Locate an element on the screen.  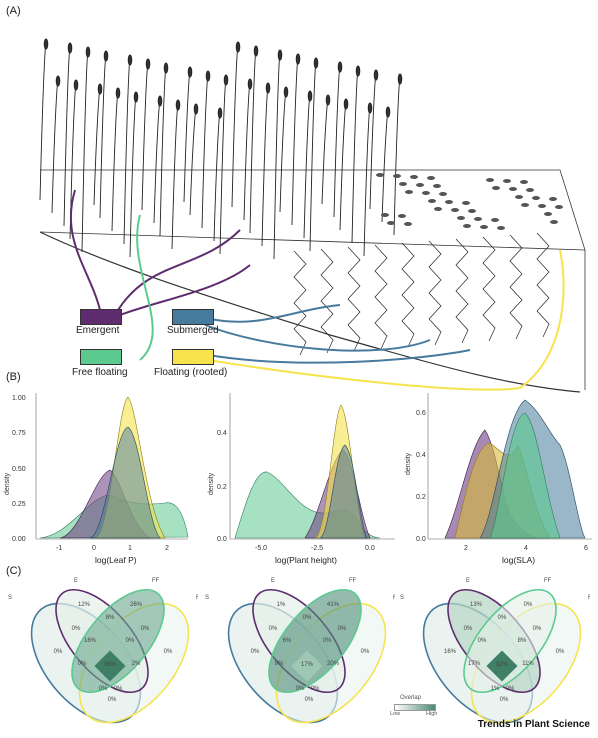
x-ticks: -1 0 1 2 is located at coordinates (112, 548).